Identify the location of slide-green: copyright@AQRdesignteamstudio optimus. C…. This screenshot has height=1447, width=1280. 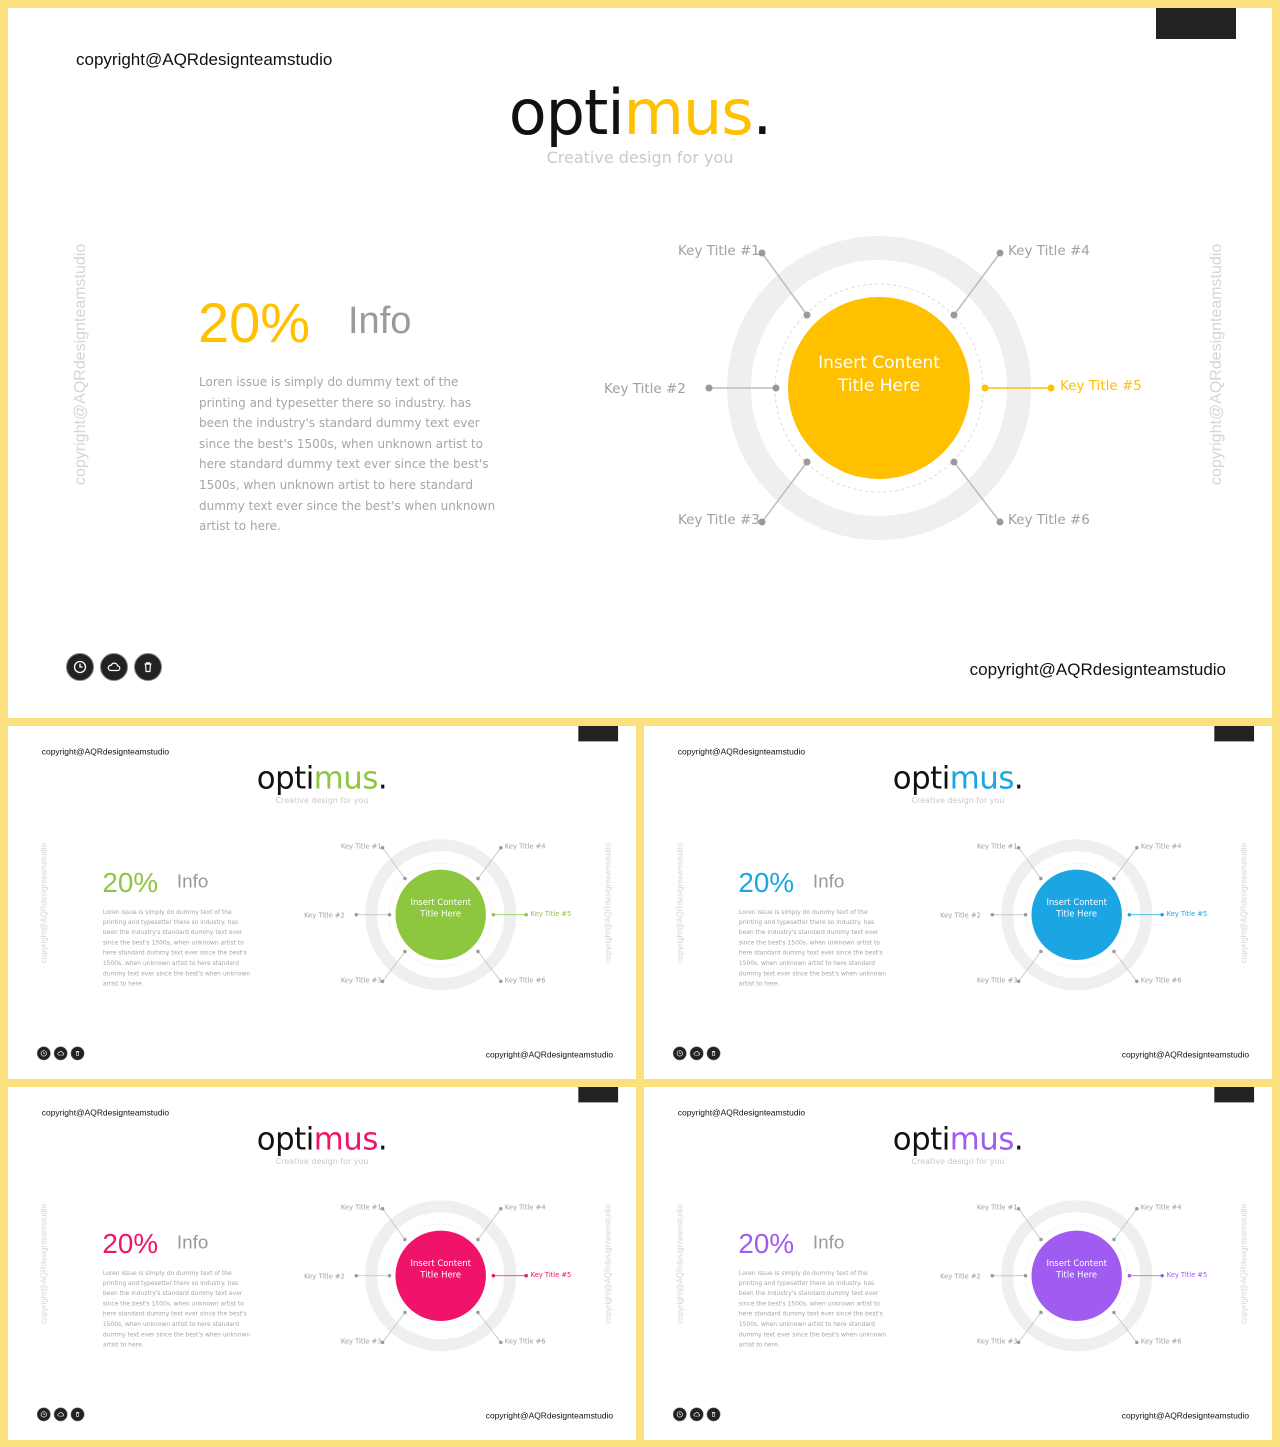
(322, 902).